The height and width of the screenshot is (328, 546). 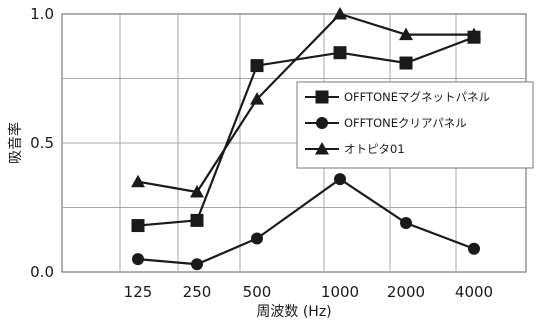 What do you see at coordinates (138, 292) in the screenshot?
I see `x-tick-label: 125` at bounding box center [138, 292].